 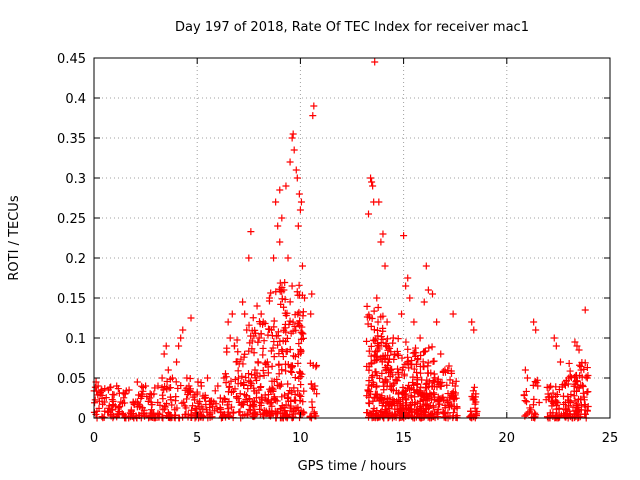 What do you see at coordinates (71, 379) in the screenshot?
I see `y-tick-label: 0.05` at bounding box center [71, 379].